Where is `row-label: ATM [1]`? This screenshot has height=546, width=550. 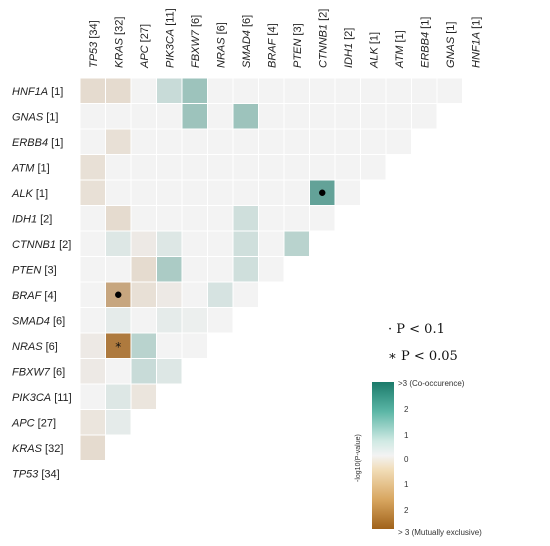 row-label: ATM [1] is located at coordinates (30, 168).